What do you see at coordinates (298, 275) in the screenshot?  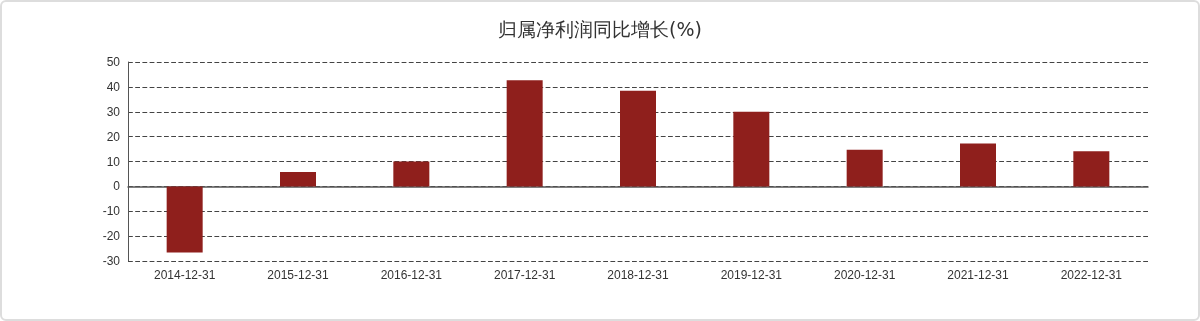 I see `x-tick-label: 2015-12-31` at bounding box center [298, 275].